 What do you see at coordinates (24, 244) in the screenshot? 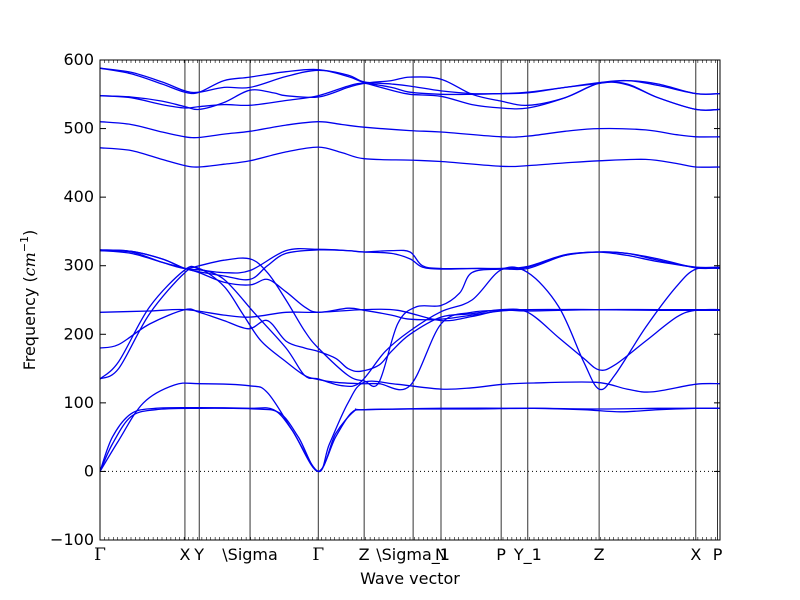
I see `y-axis-label-exp: −1` at bounding box center [24, 244].